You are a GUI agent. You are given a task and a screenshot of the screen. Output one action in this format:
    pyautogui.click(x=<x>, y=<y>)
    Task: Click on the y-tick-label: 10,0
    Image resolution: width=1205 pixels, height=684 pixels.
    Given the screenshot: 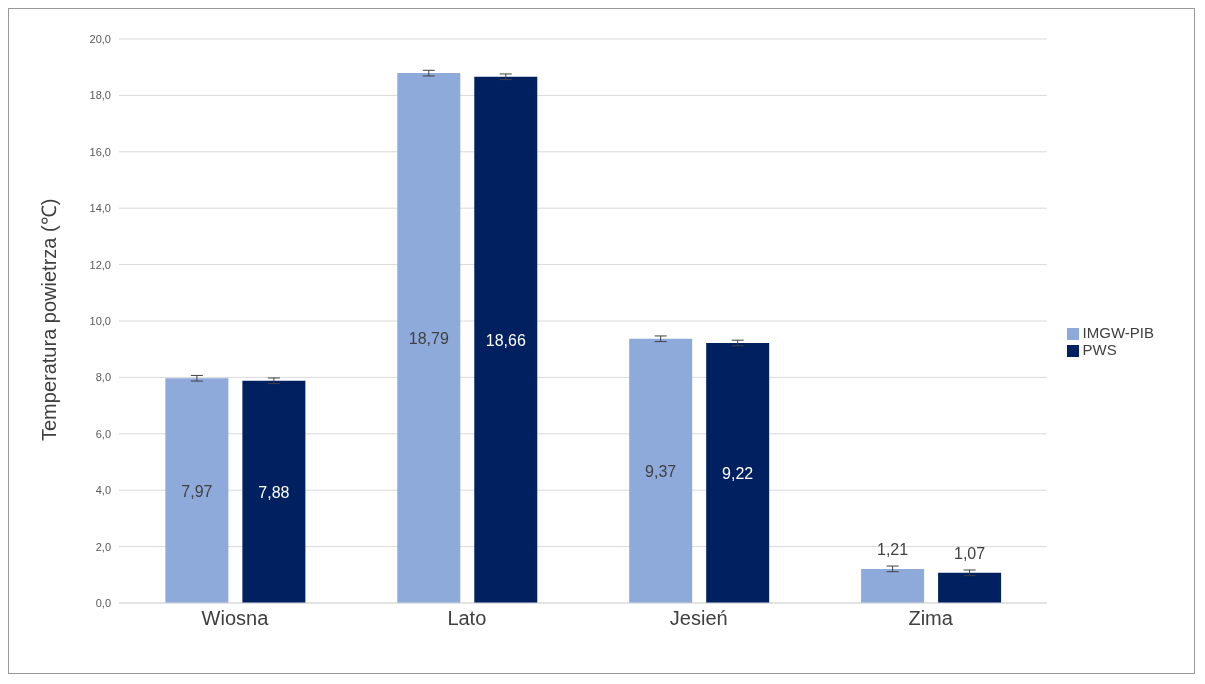 What is the action you would take?
    pyautogui.click(x=100, y=320)
    